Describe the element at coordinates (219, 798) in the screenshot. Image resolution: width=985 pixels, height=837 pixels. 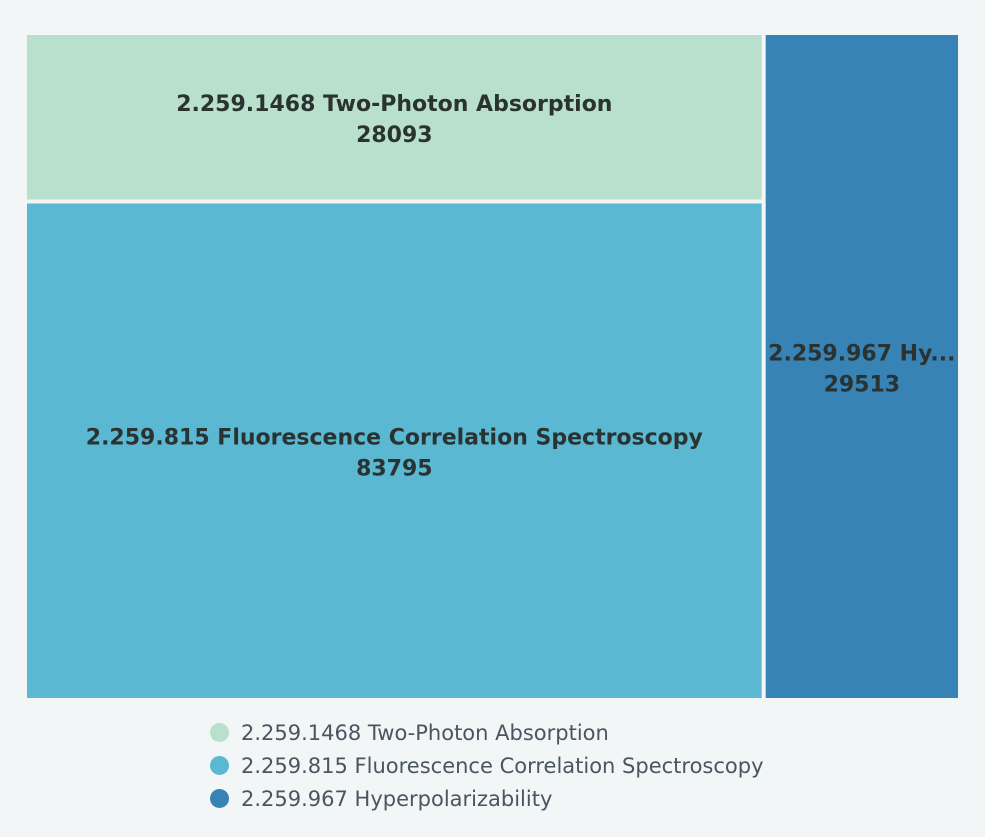
I see `legend-dot-hyperpolarizability` at that location.